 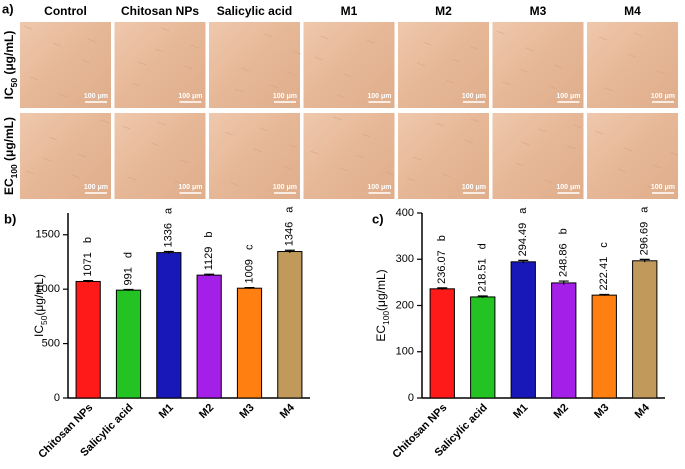 What do you see at coordinates (9, 93) in the screenshot?
I see `row-label-main: IC` at bounding box center [9, 93].